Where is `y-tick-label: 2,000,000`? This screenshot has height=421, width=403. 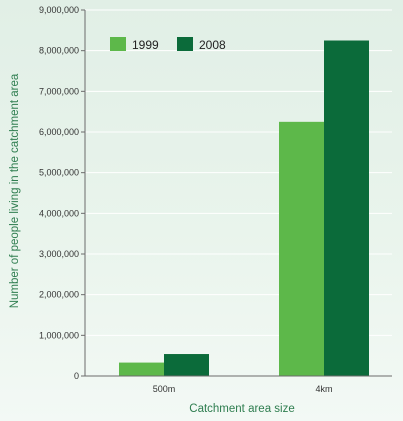
y-tick-label: 2,000,000 is located at coordinates (59, 295).